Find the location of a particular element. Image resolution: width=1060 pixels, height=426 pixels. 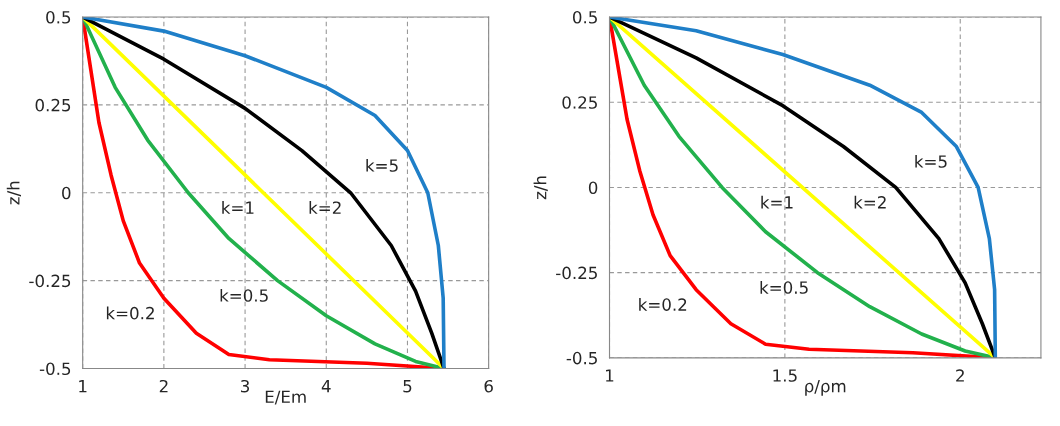

x-axis-title: E/Em is located at coordinates (285, 397).